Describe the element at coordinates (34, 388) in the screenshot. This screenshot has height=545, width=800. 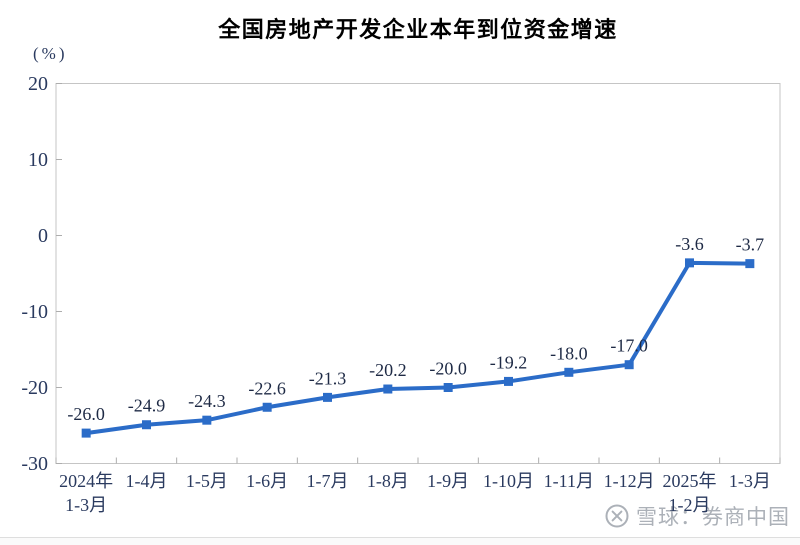
I see `y-axis-tick-label: -20` at that location.